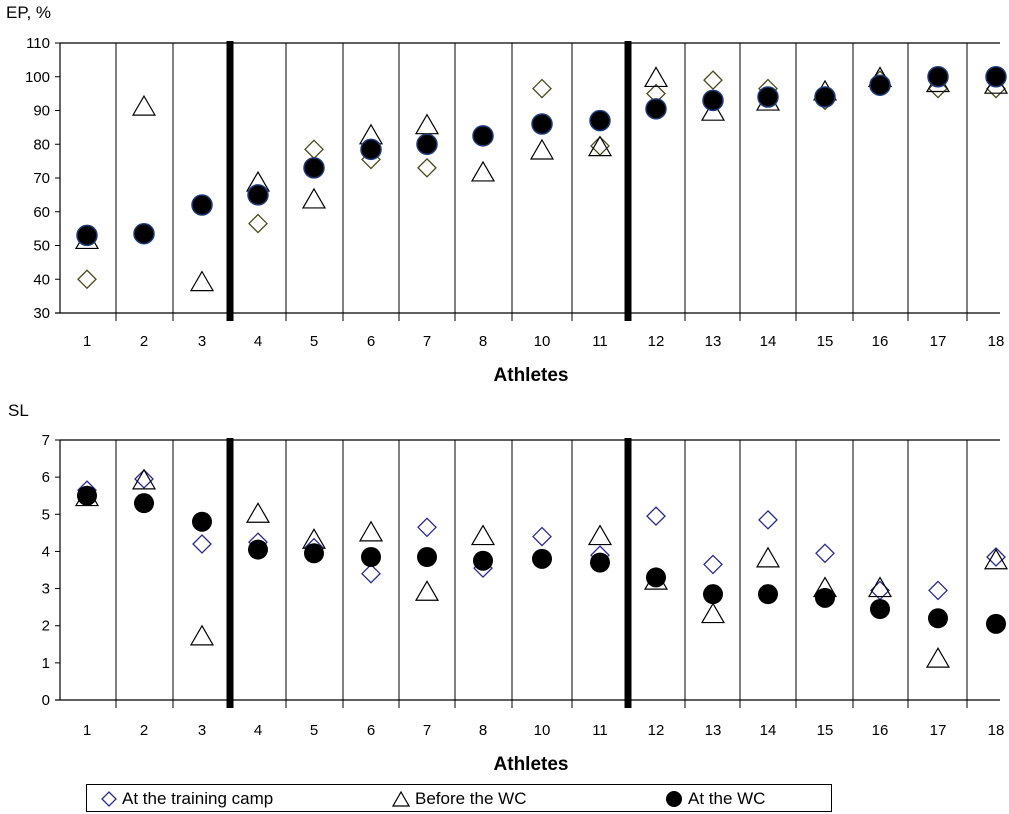  What do you see at coordinates (41, 212) in the screenshot?
I see `y-tick-label: 60` at bounding box center [41, 212].